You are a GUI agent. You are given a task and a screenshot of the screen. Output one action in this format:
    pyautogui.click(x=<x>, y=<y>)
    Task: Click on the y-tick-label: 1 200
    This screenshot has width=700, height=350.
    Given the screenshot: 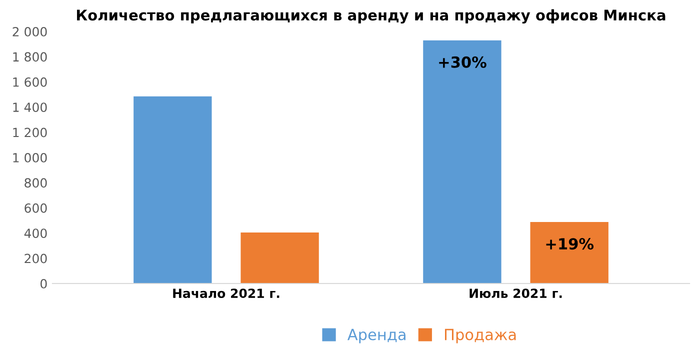 What is the action you would take?
    pyautogui.click(x=30, y=133)
    